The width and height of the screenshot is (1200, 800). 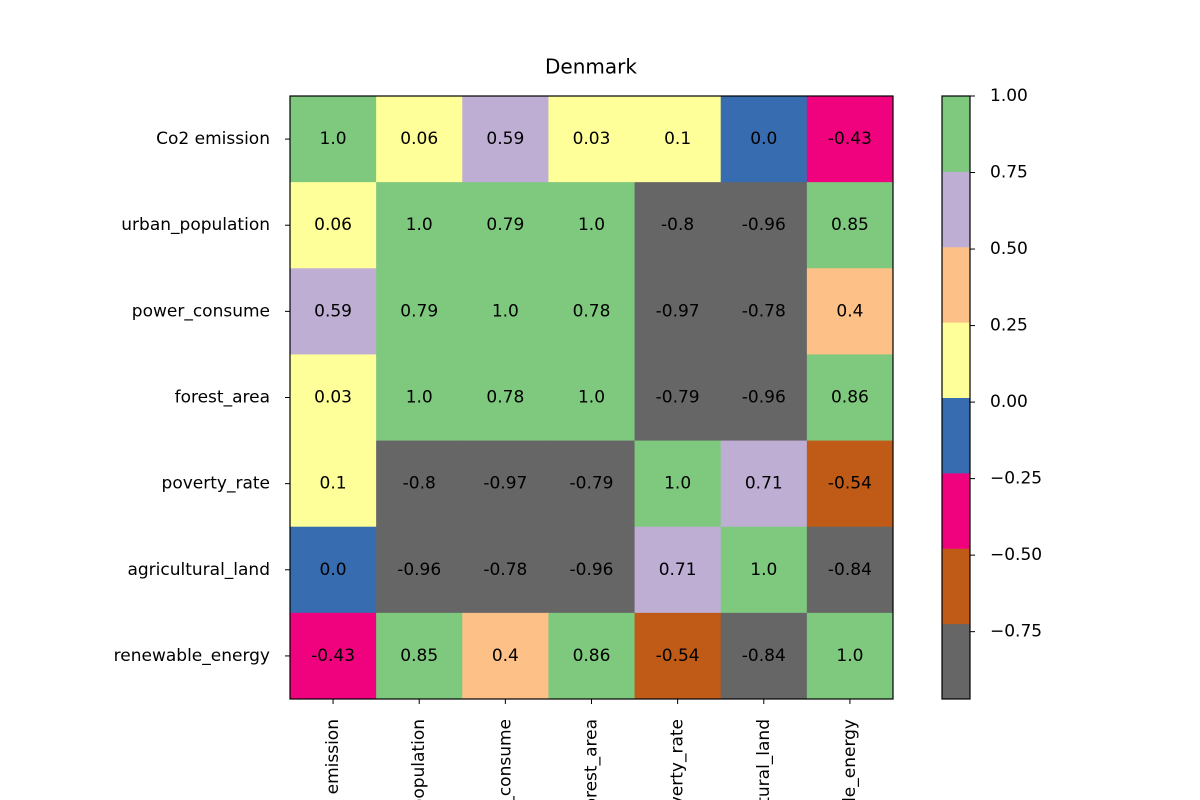 I want to click on x-tick-label: urban_population, so click(x=419, y=759).